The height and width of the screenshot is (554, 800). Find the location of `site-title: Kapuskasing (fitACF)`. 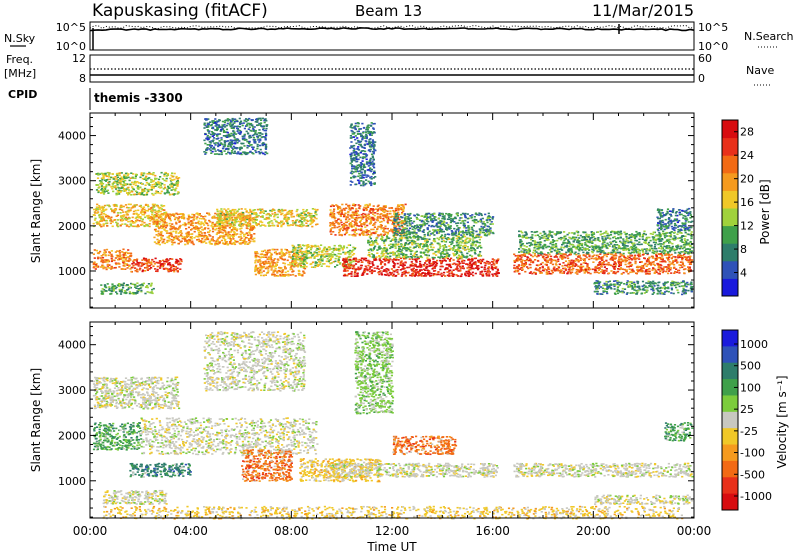

site-title: Kapuskasing (fitACF) is located at coordinates (180, 11).